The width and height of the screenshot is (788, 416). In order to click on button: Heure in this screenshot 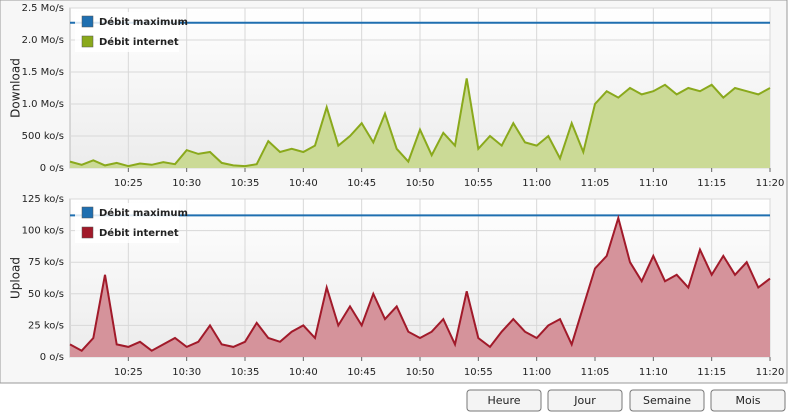, I will do `click(504, 400)`.